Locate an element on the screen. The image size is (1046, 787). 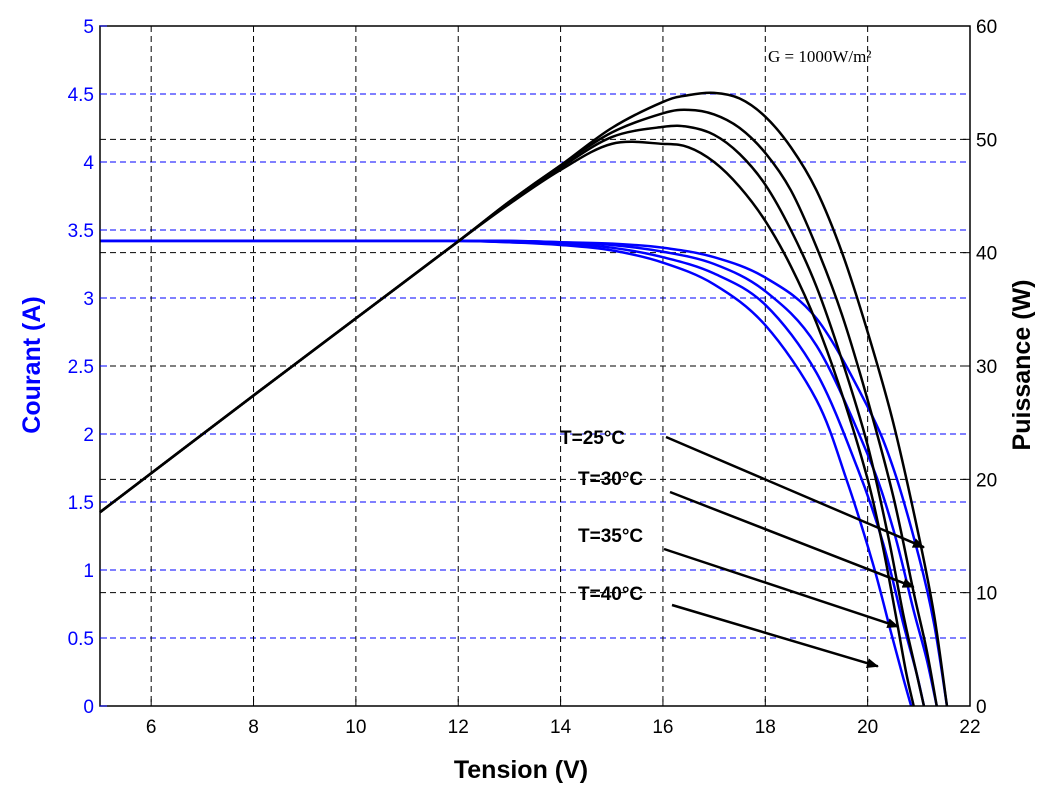
x-tick-label: 18 is located at coordinates (765, 727).